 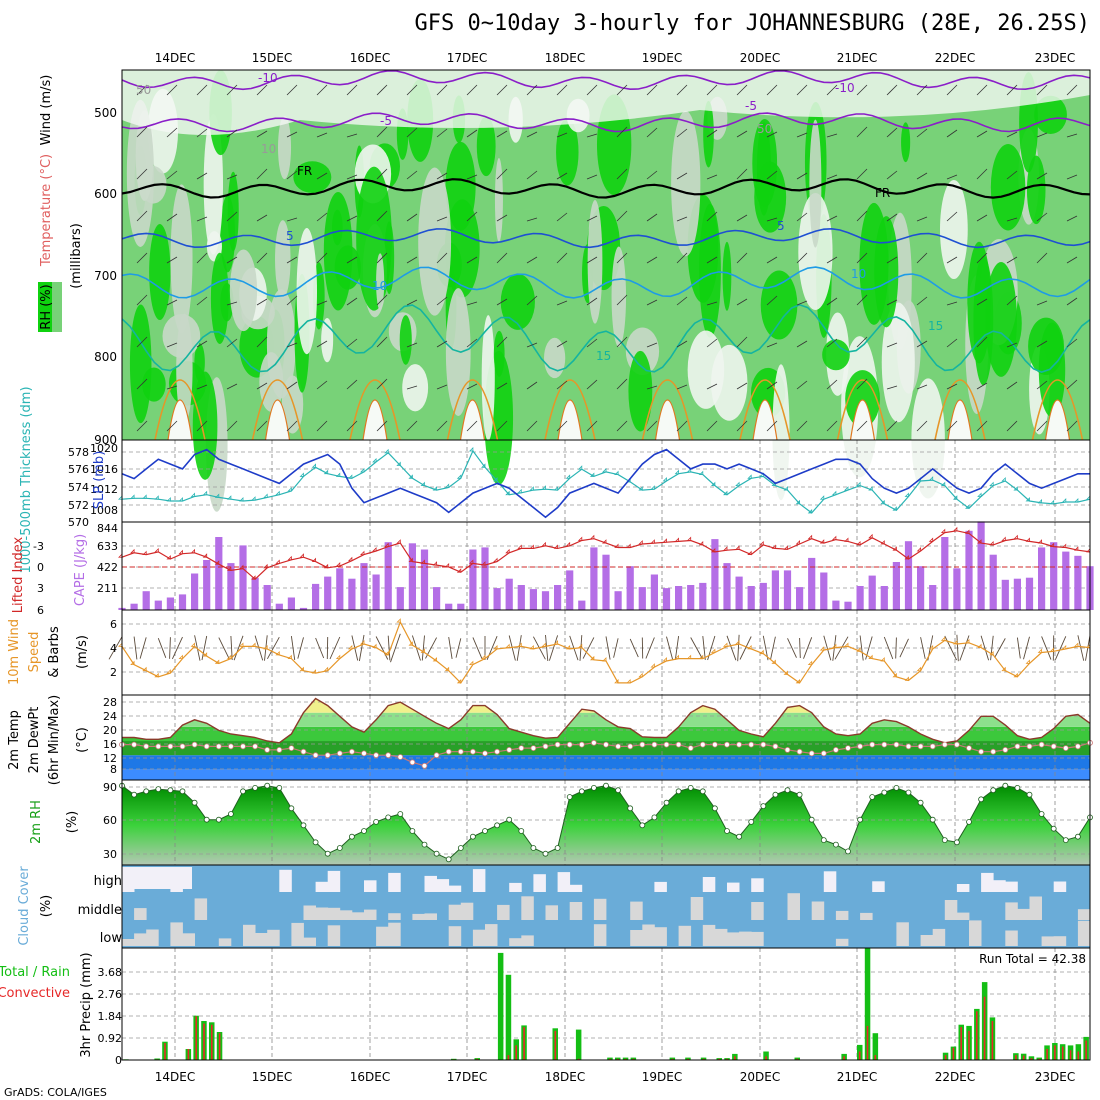 What do you see at coordinates (107, 588) in the screenshot?
I see `cape-tick: 211` at bounding box center [107, 588].